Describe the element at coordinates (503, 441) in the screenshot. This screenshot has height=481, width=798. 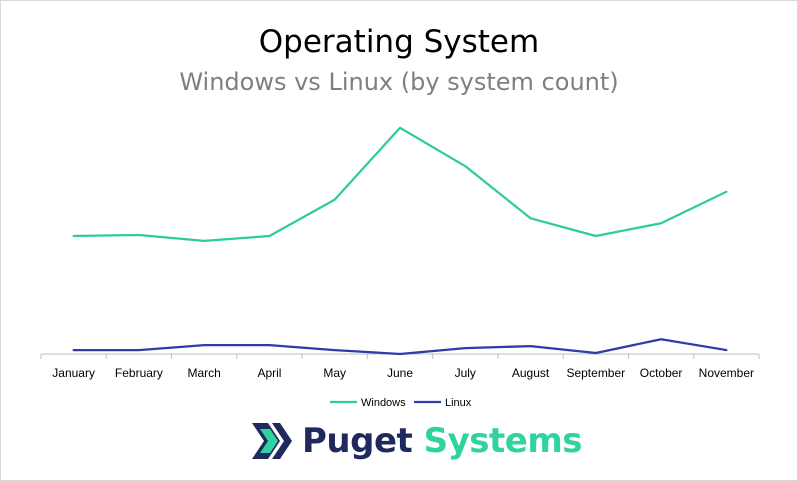
I see `logo-word-systems: Systems` at that location.